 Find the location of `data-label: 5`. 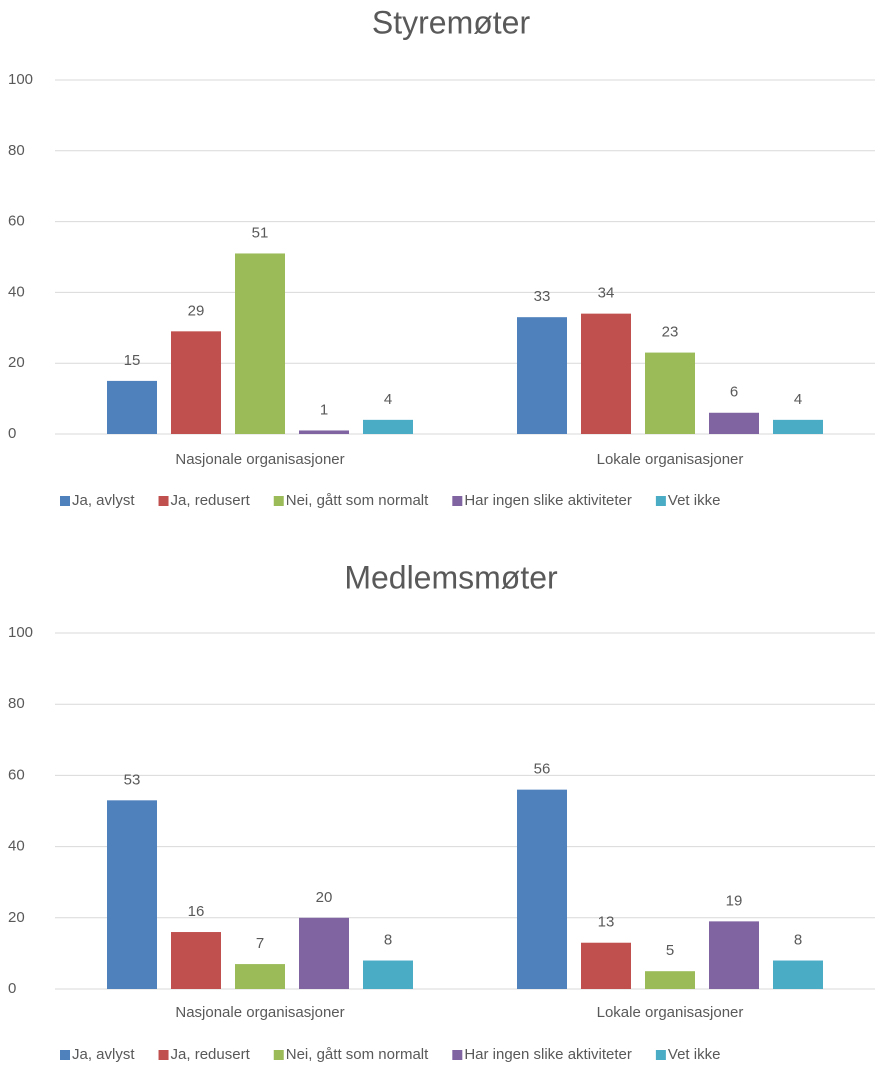

data-label: 5 is located at coordinates (670, 950).